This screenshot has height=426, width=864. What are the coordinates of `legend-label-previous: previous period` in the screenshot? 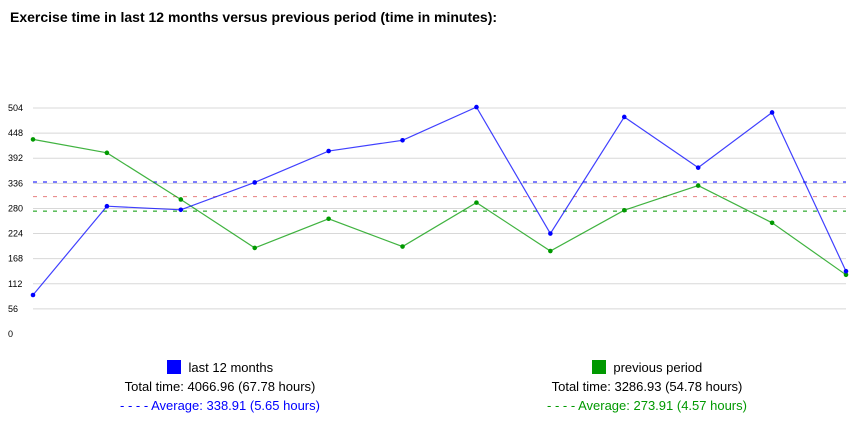 It's located at (658, 367).